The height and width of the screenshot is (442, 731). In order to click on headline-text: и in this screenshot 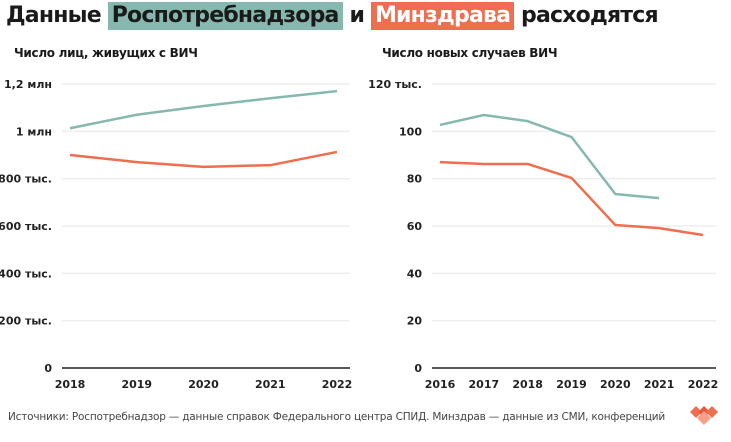, I will do `click(357, 15)`.